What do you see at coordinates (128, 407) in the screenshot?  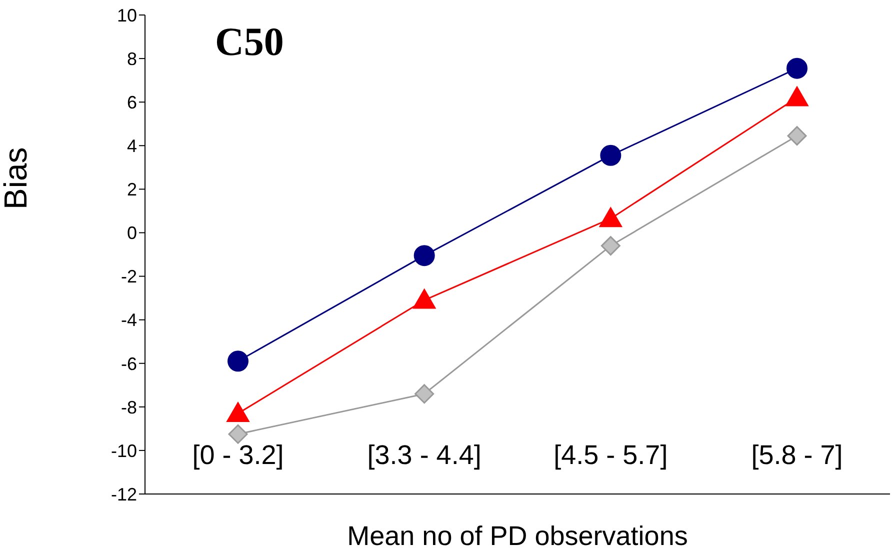 I see `y-tick-label: -8` at bounding box center [128, 407].